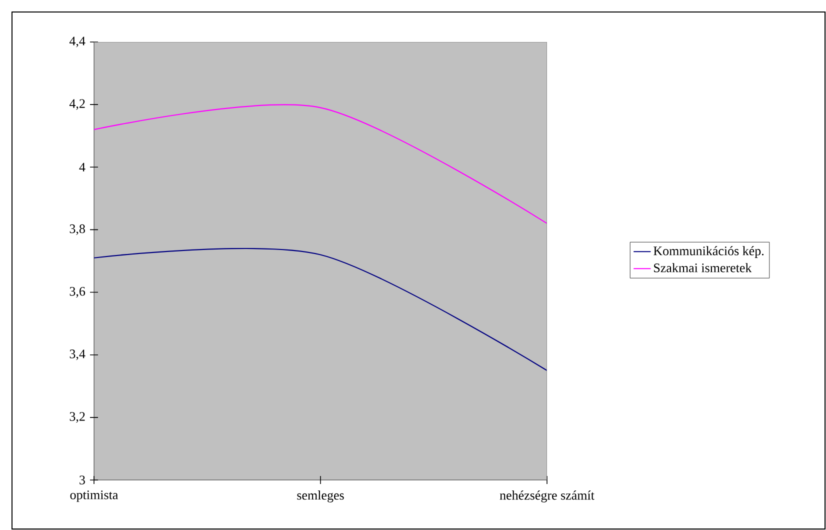  Describe the element at coordinates (320, 496) in the screenshot. I see `x-tick-label: semleges` at that location.